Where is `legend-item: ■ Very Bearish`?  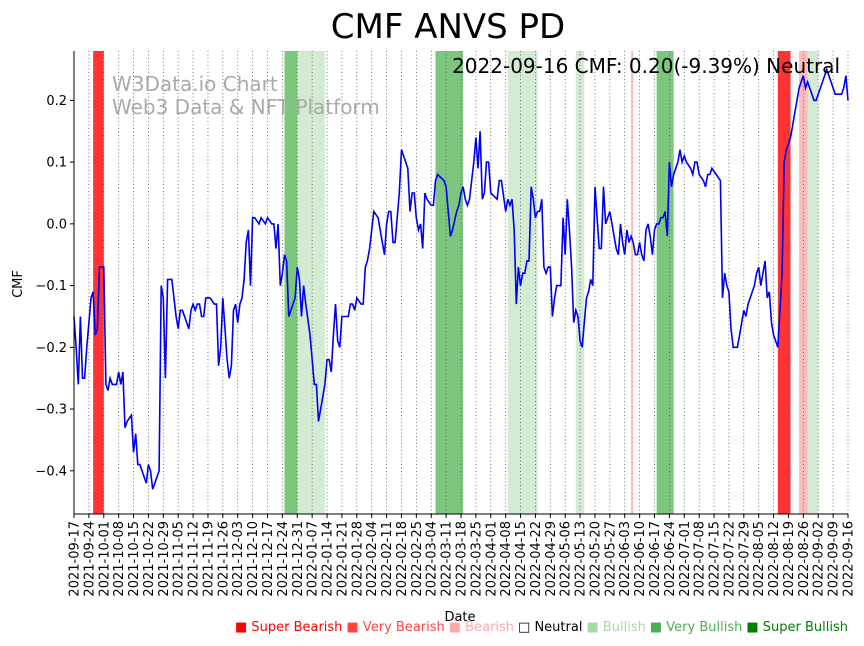 legend-item: ■ Very Bearish is located at coordinates (395, 627).